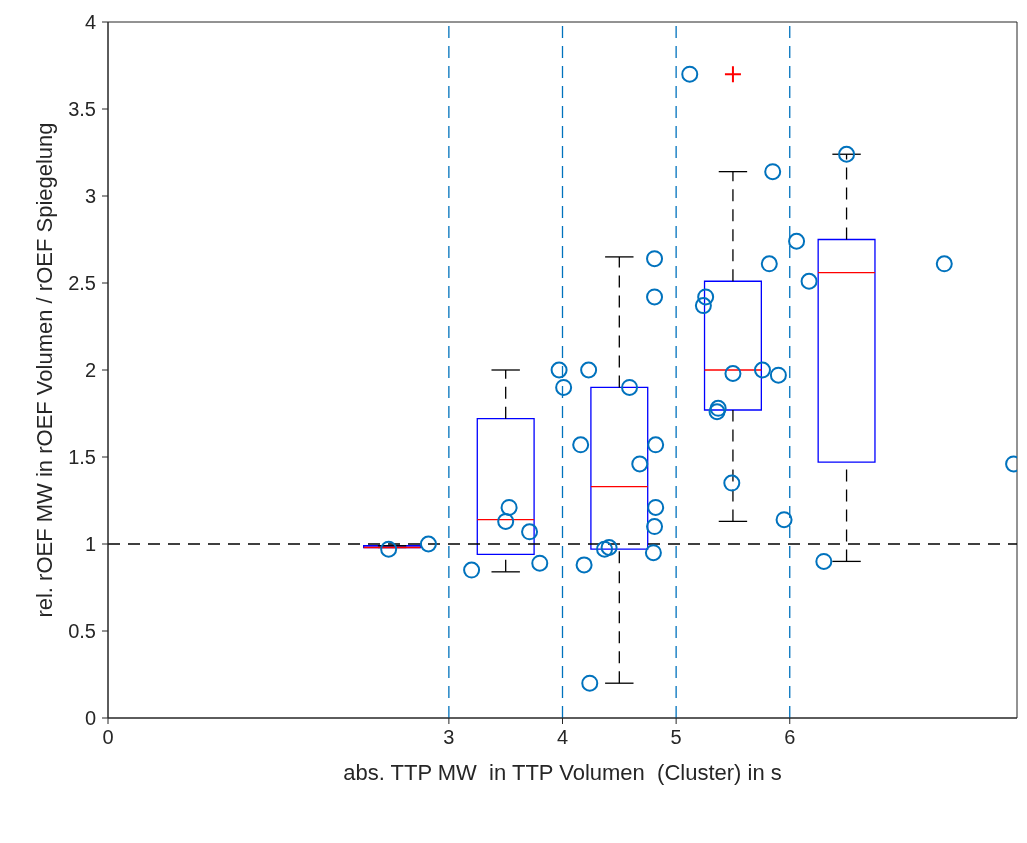 This screenshot has width=1027, height=843. What do you see at coordinates (90, 196) in the screenshot?
I see `y-tick-label: 3` at bounding box center [90, 196].